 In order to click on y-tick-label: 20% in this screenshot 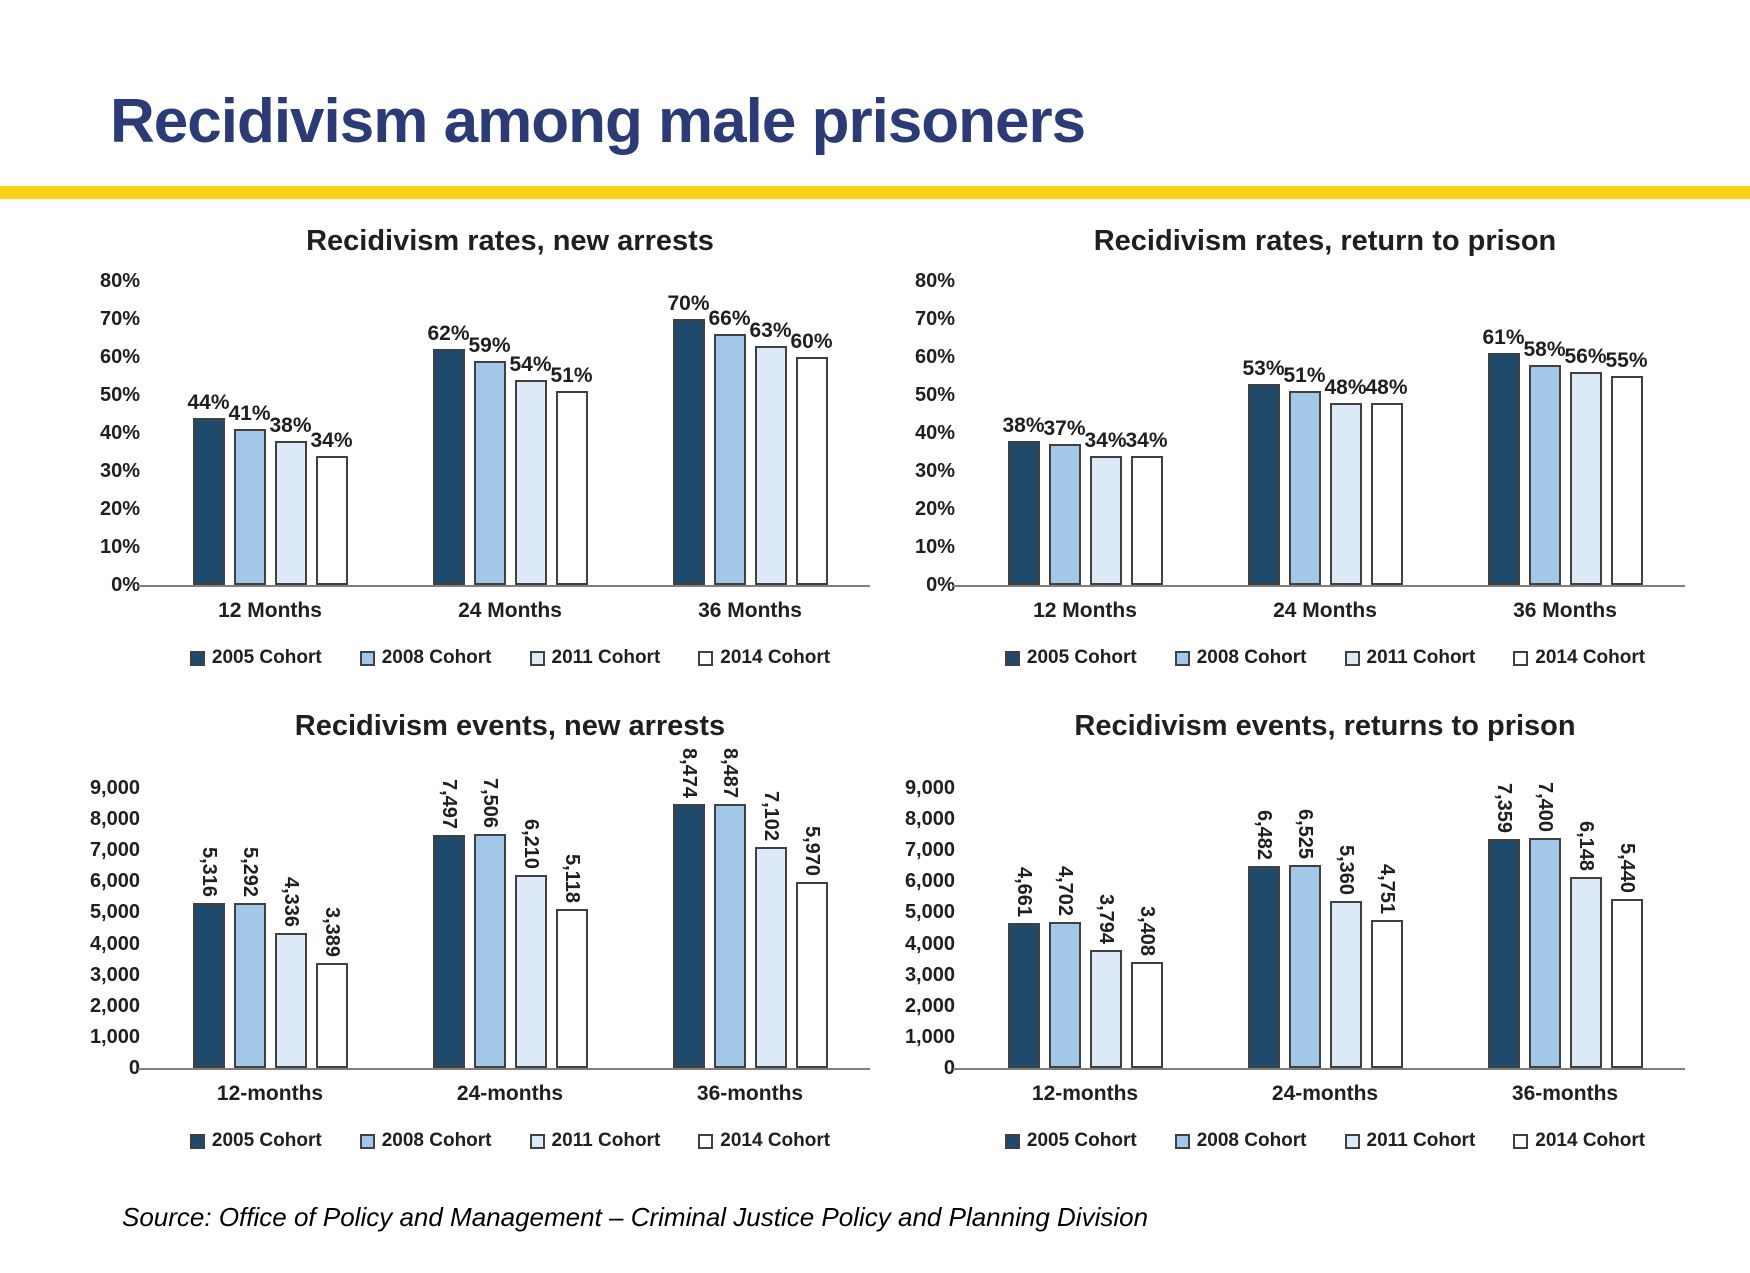, I will do `click(934, 509)`.